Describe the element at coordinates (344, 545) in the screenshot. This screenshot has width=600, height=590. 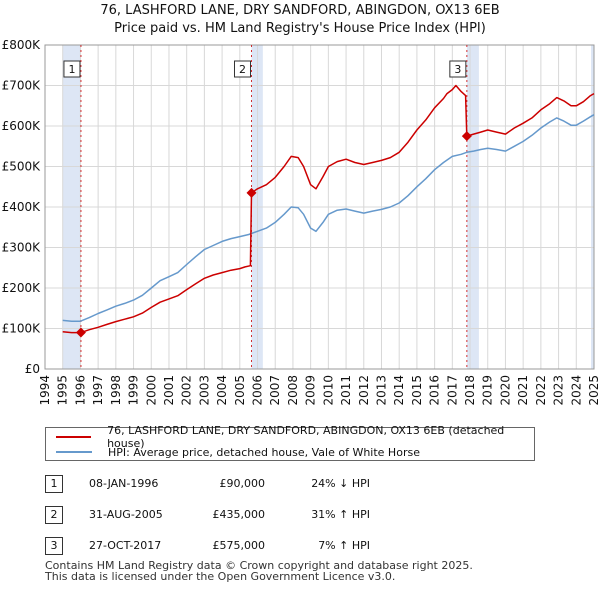
I see `sale-hpi-change: 7% ↑ HPI` at that location.